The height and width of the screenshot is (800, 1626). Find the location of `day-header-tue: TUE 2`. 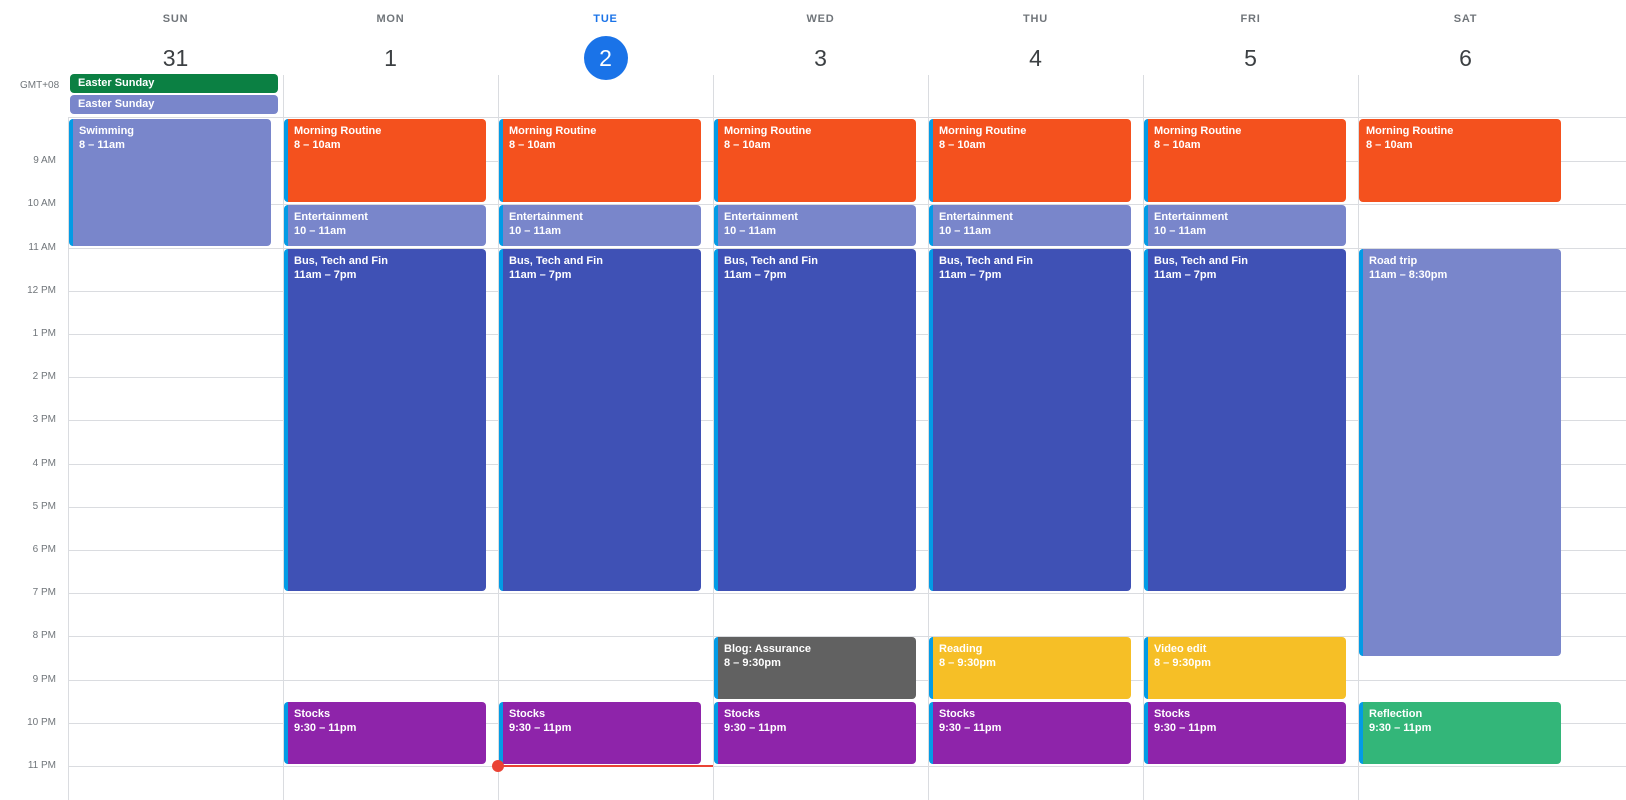

day-header-tue: TUE 2 is located at coordinates (605, 40).